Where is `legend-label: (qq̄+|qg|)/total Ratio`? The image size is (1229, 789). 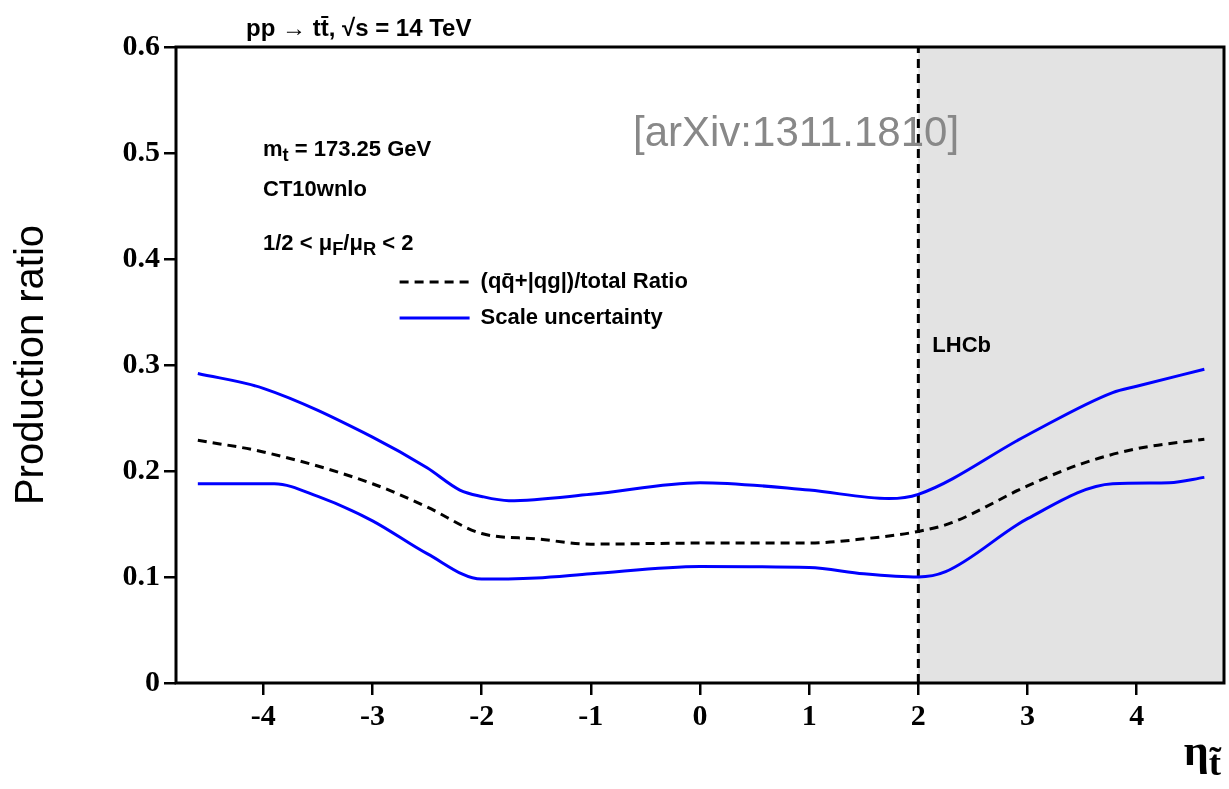 legend-label: (qq̄+|qg|)/total Ratio is located at coordinates (584, 280).